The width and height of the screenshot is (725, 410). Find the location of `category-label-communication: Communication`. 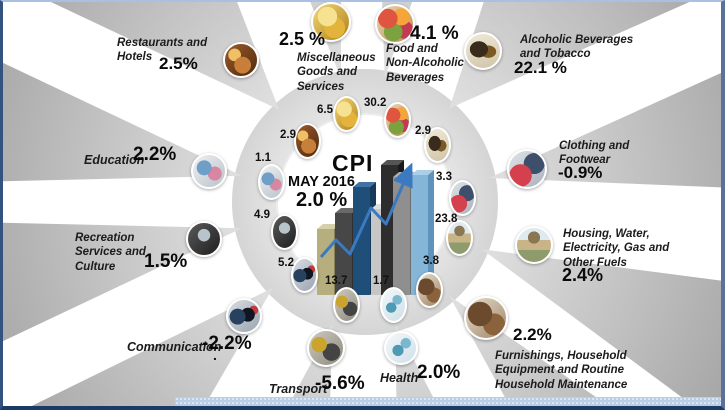

category-label-communication: Communication is located at coordinates (174, 347).